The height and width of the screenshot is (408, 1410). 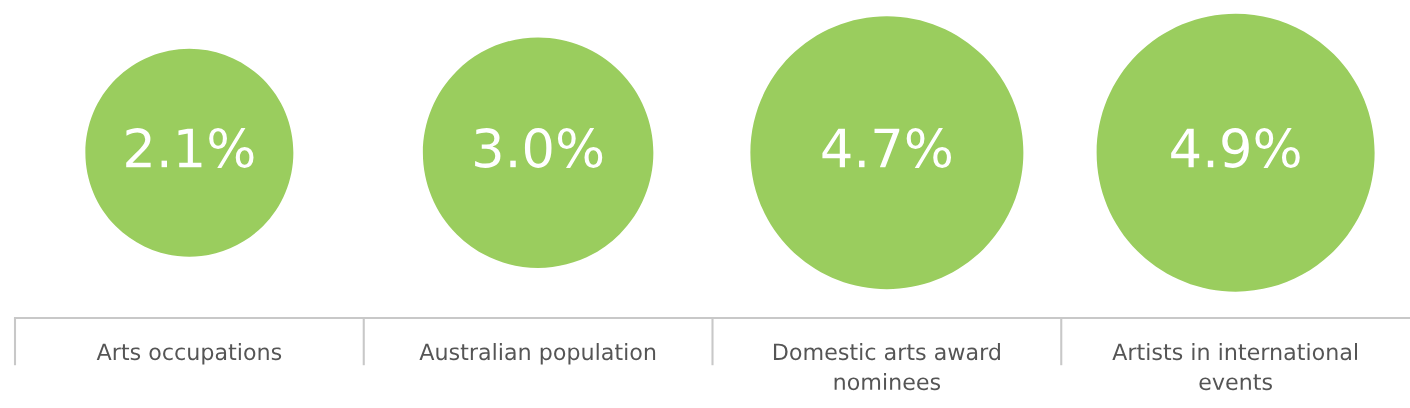 What do you see at coordinates (887, 148) in the screenshot?
I see `data-label: 4.7%` at bounding box center [887, 148].